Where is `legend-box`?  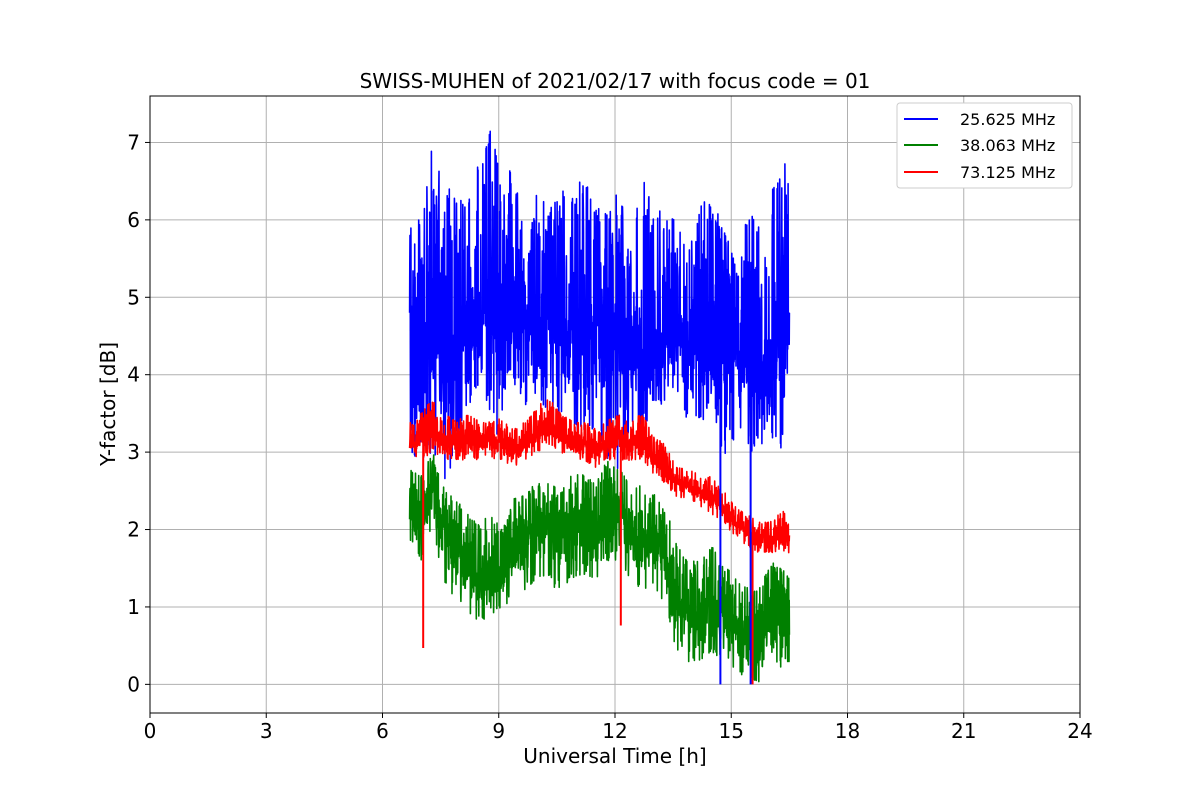 legend-box is located at coordinates (984, 145).